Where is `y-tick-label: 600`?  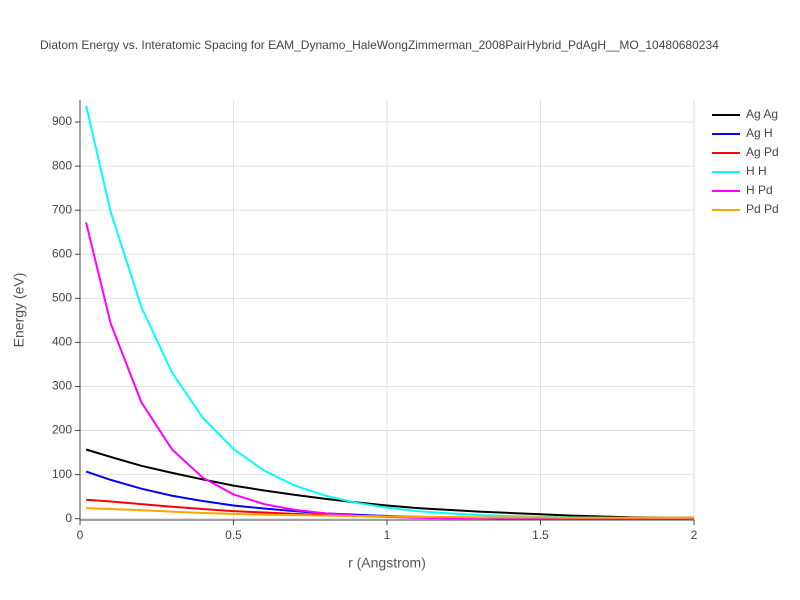 y-tick-label: 600 is located at coordinates (62, 253).